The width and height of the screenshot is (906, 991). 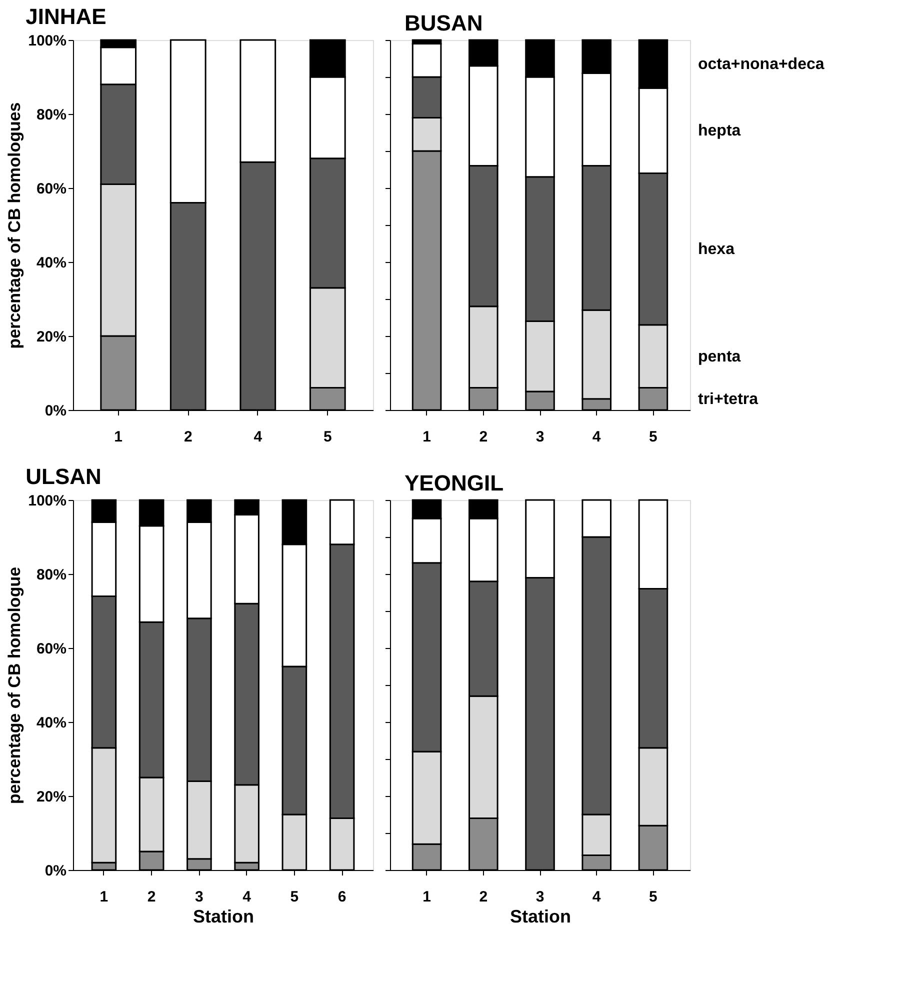 I want to click on x-tick-label: 6, so click(x=342, y=897).